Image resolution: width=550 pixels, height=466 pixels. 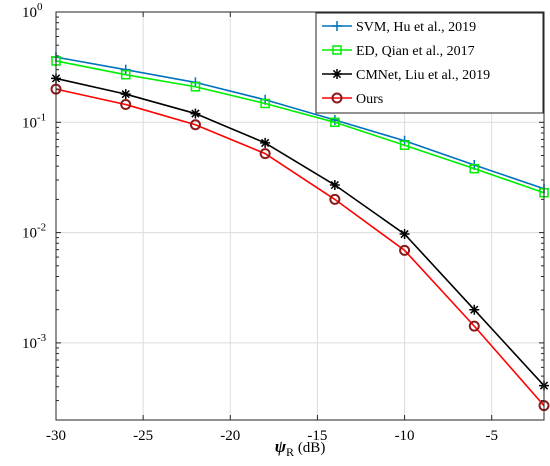 I want to click on x-axis-label: ψR (dB), so click(x=300, y=448).